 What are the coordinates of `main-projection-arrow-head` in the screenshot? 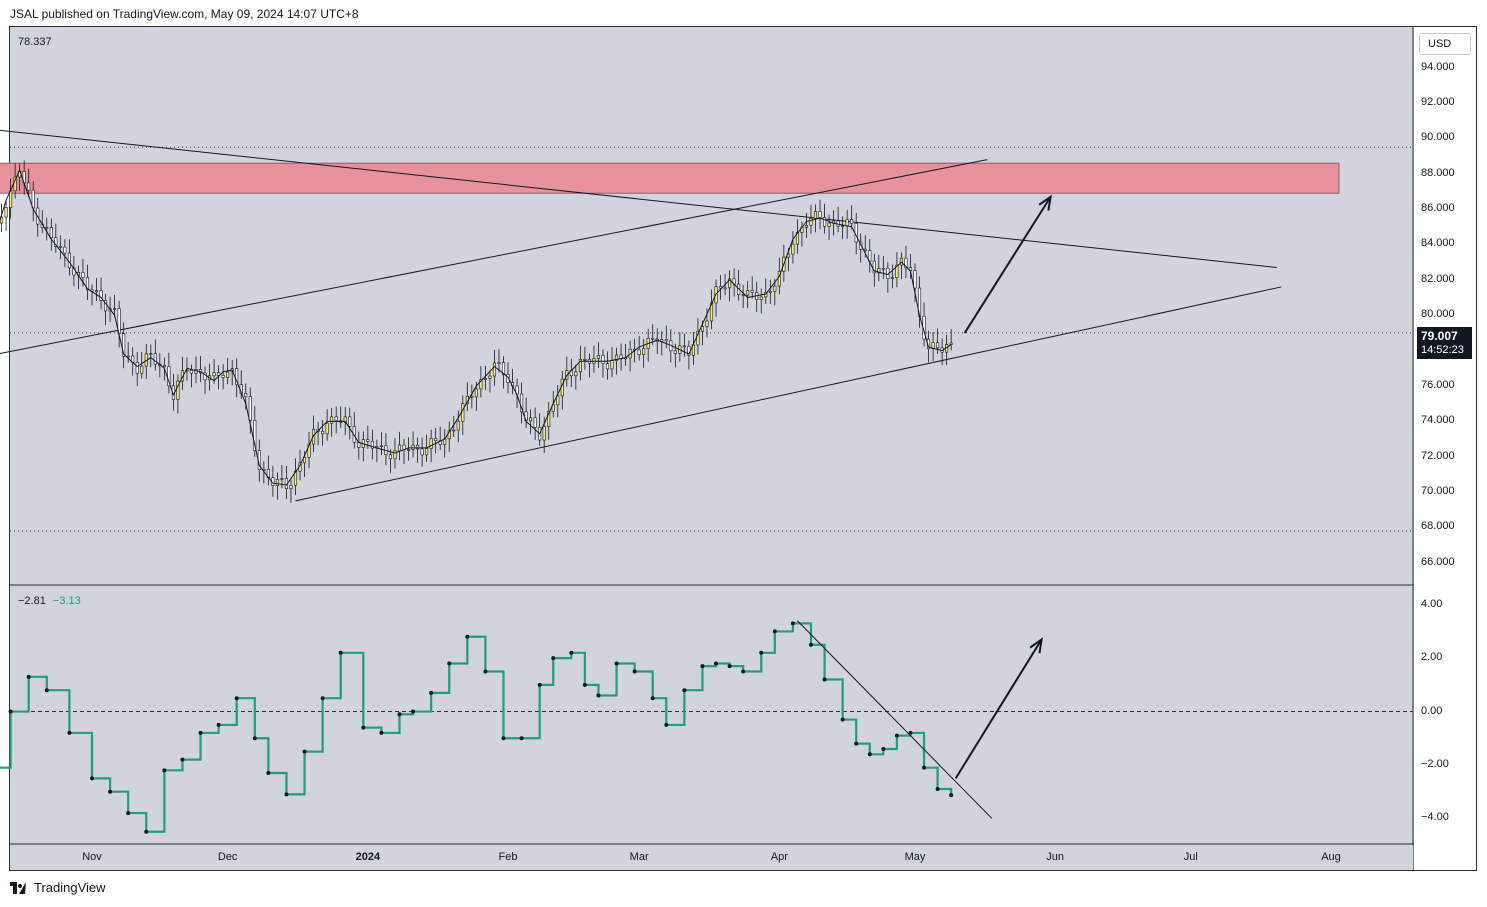 It's located at (1045, 202).